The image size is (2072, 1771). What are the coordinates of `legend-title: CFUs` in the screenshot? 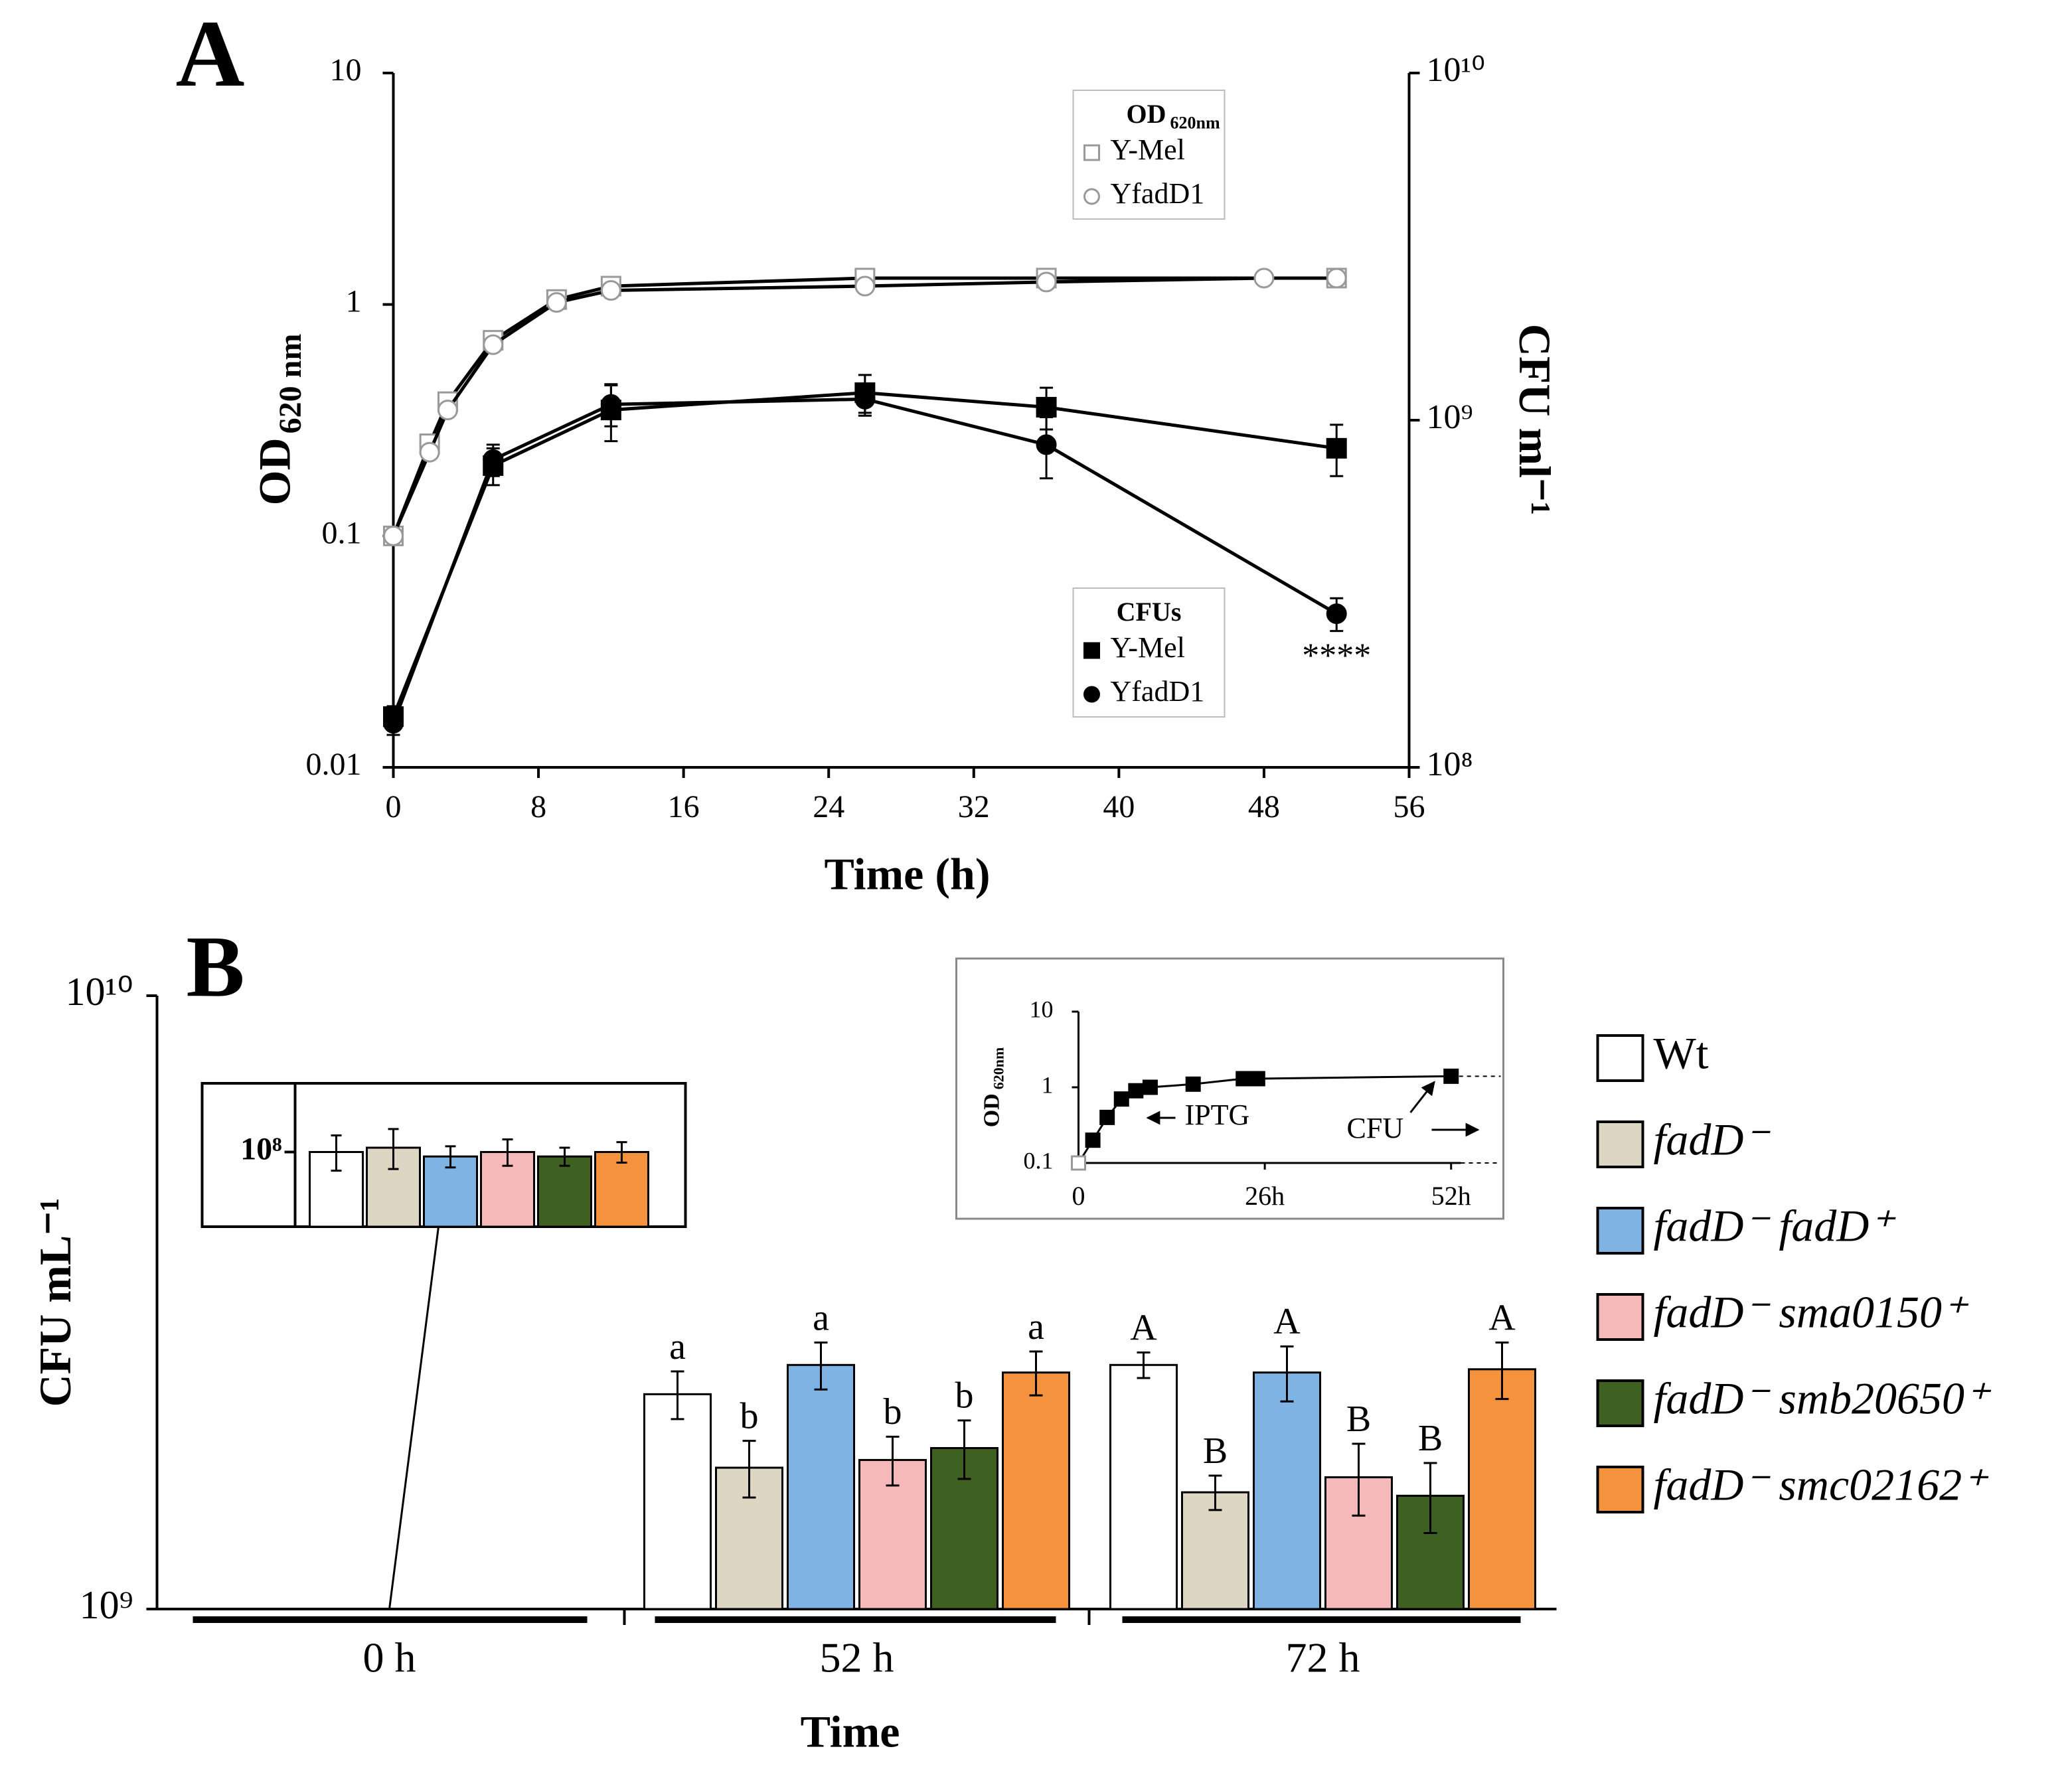 It's located at (1149, 612).